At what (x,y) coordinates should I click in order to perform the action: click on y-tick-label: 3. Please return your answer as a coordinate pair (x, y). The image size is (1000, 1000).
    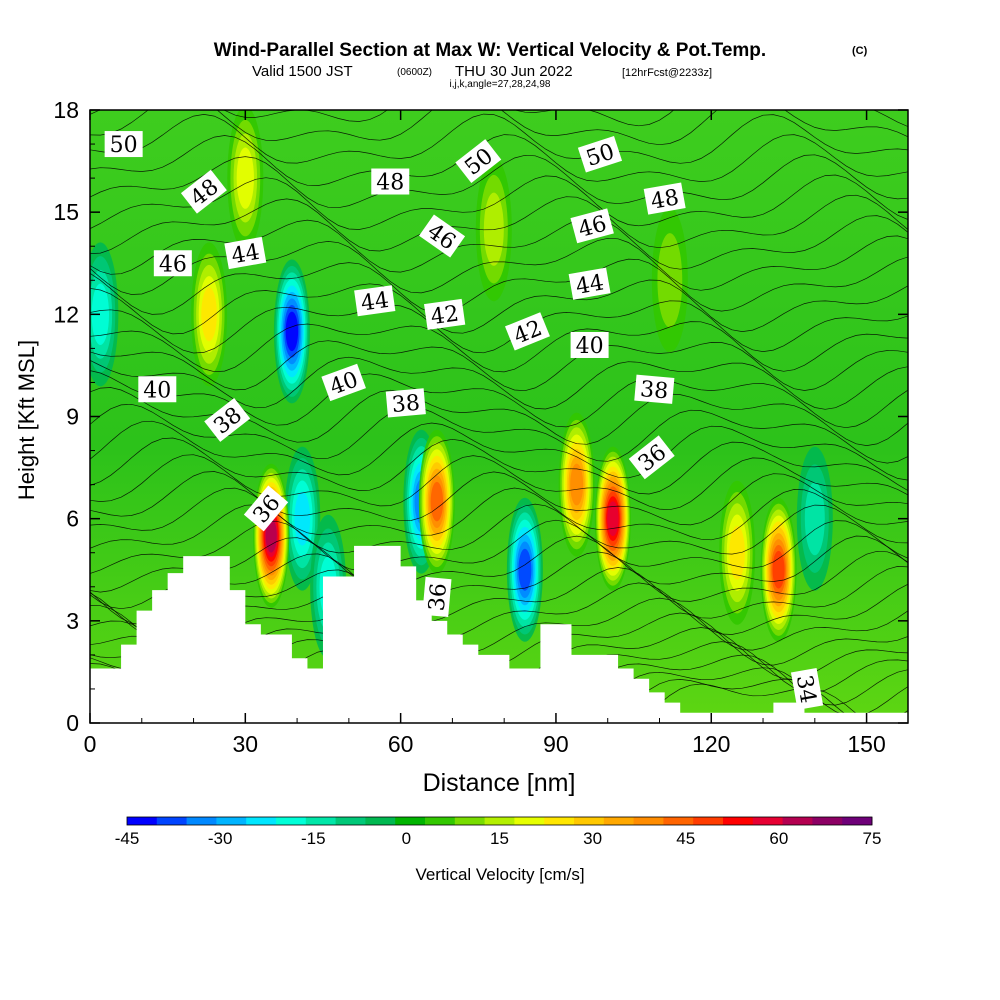
    Looking at the image, I should click on (72, 621).